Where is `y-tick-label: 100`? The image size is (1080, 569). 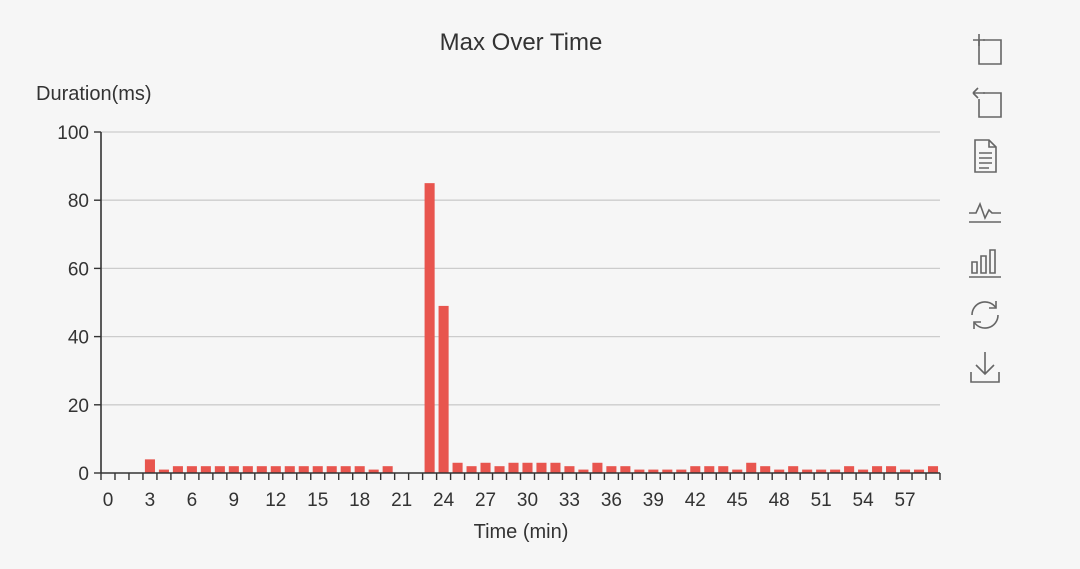
y-tick-label: 100 is located at coordinates (73, 133).